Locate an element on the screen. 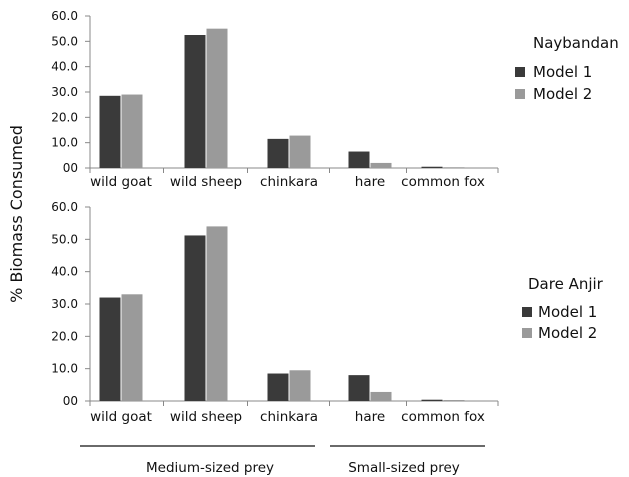  small-prey-label: Small-sized prey is located at coordinates (404, 468).